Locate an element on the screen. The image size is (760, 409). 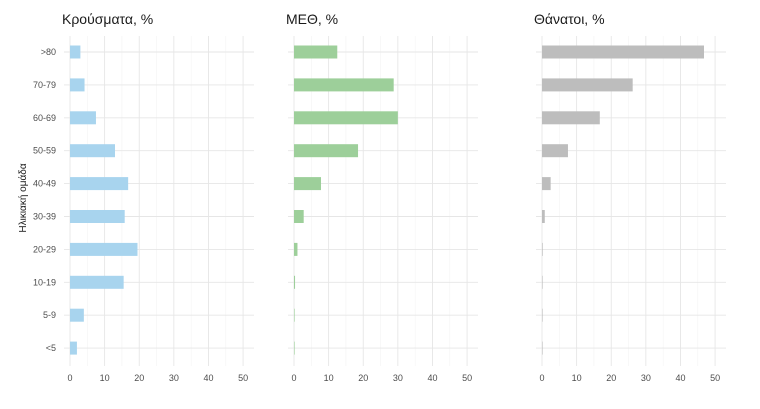
y-tick-label: 70-79 is located at coordinates (44, 85).